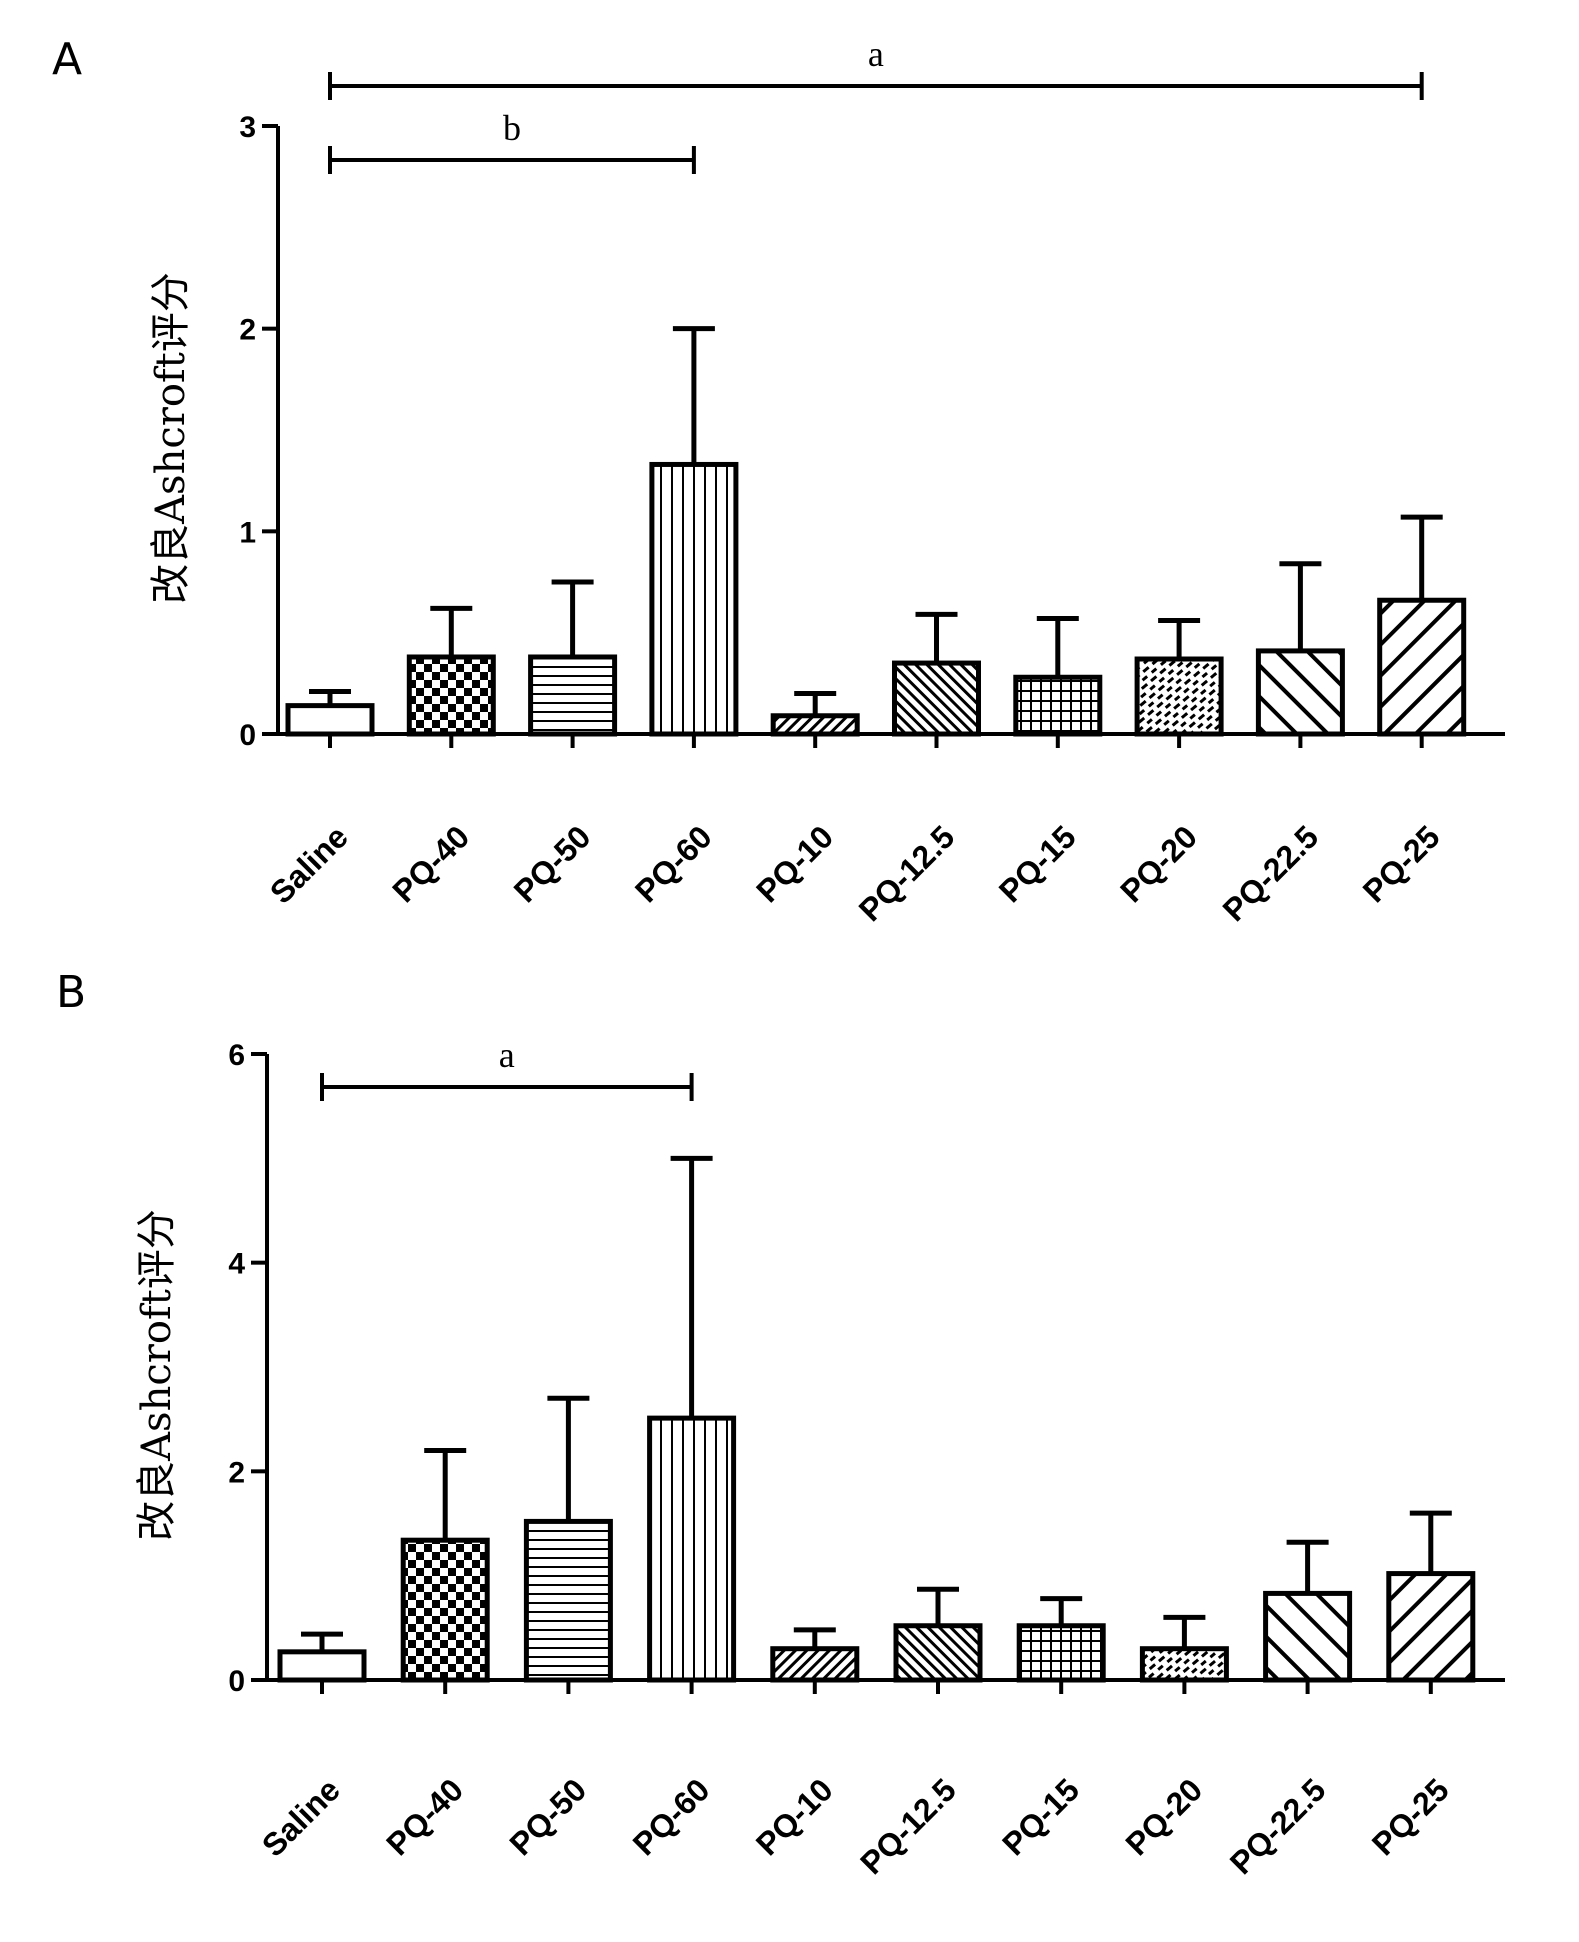 The image size is (1579, 1942). Describe the element at coordinates (512, 128) in the screenshot. I see `significance-label: b` at that location.